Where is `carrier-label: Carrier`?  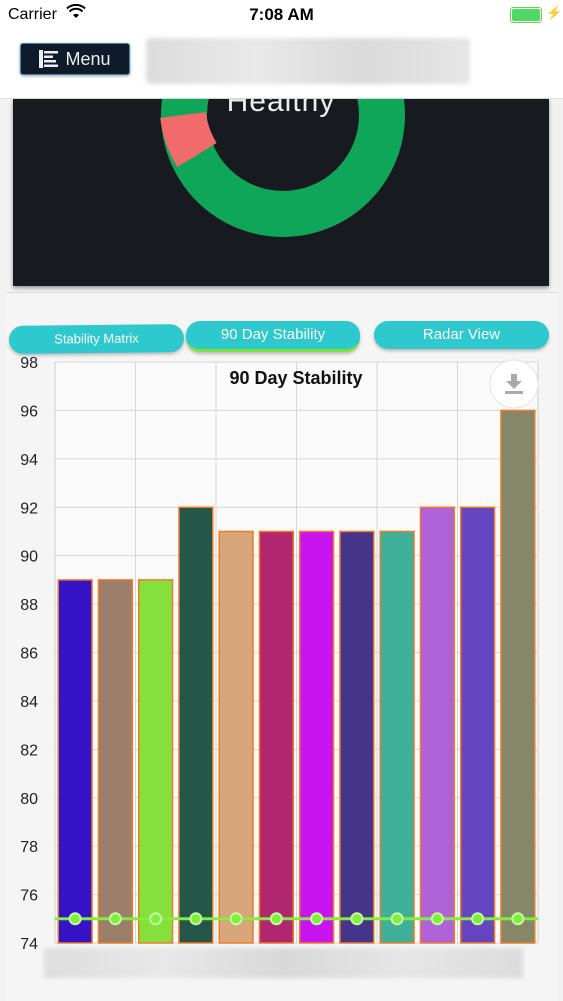
carrier-label: Carrier is located at coordinates (32, 14).